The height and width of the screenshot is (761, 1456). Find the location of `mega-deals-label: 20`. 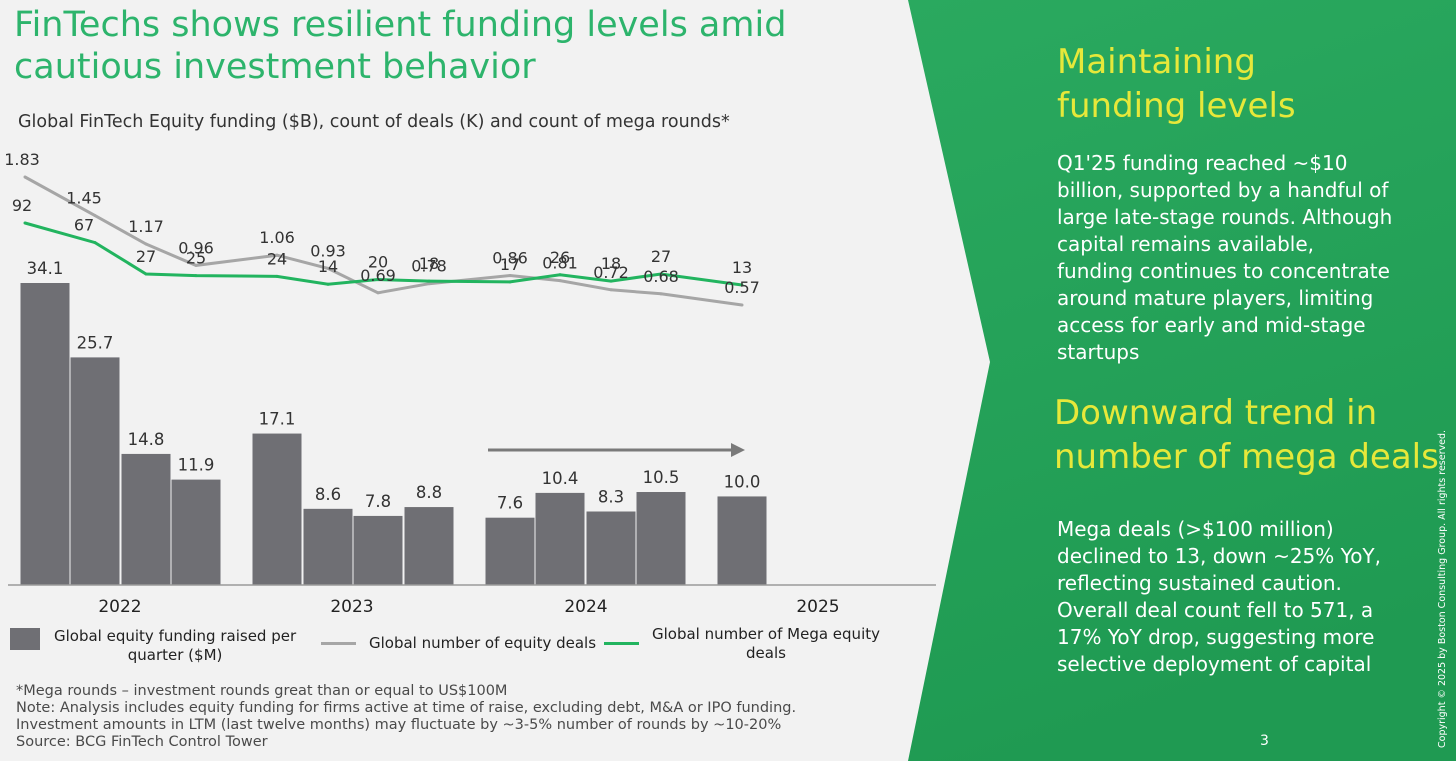

mega-deals-label: 20 is located at coordinates (378, 262).